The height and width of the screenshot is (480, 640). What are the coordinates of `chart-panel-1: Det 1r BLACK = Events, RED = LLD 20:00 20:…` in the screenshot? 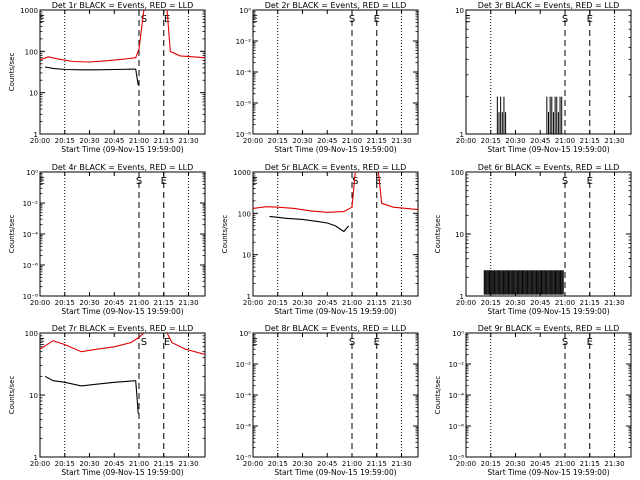 It's located at (107, 77).